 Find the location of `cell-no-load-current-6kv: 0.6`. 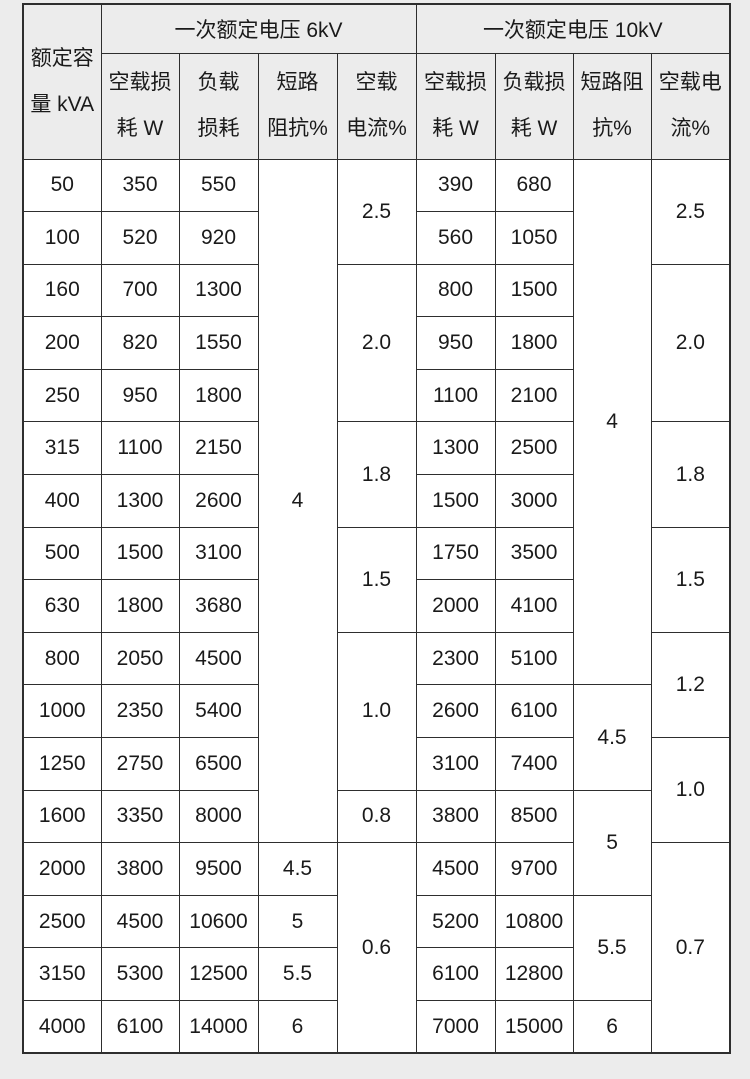

cell-no-load-current-6kv: 0.6 is located at coordinates (376, 948).